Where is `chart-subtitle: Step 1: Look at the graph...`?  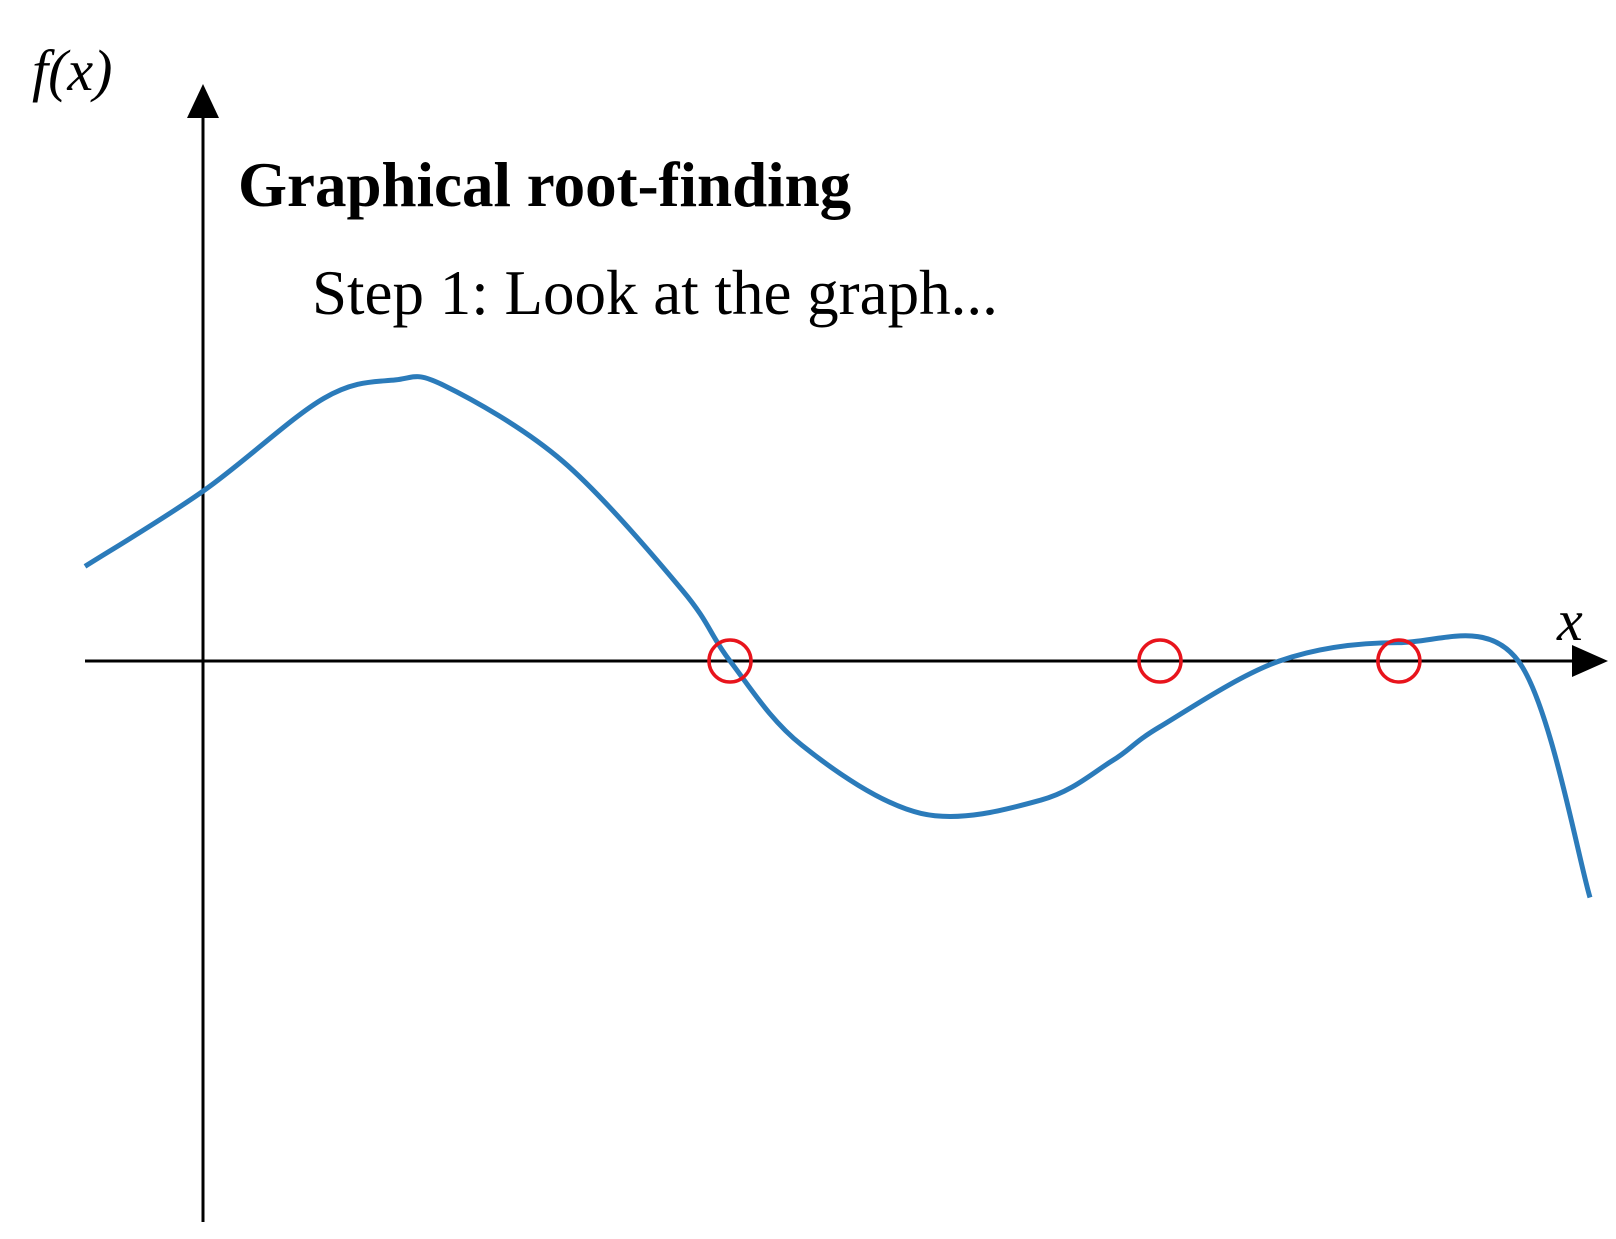 chart-subtitle: Step 1: Look at the graph... is located at coordinates (655, 293).